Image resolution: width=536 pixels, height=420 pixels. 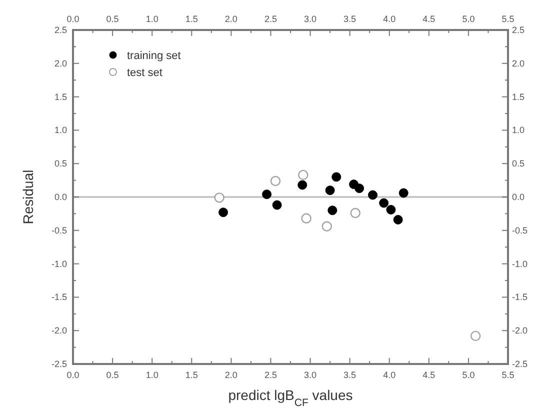 I want to click on y-axis-title: Residual, so click(x=28, y=197).